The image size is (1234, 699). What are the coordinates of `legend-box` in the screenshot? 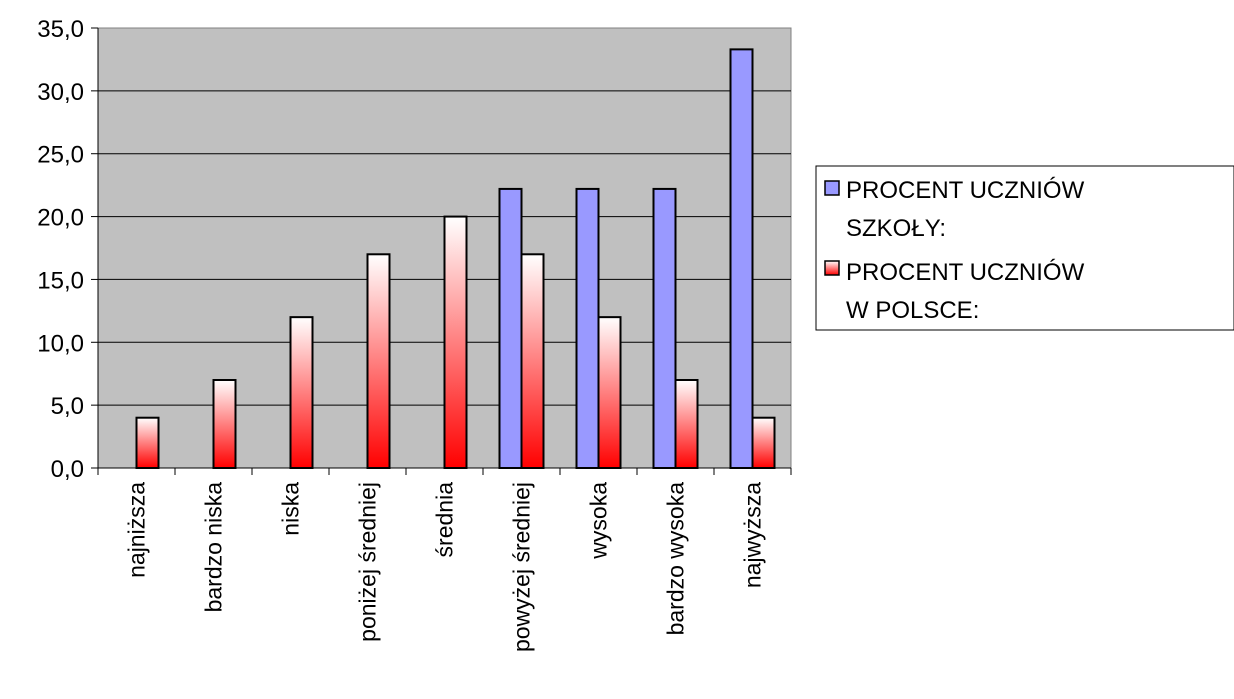 It's located at (1024, 248).